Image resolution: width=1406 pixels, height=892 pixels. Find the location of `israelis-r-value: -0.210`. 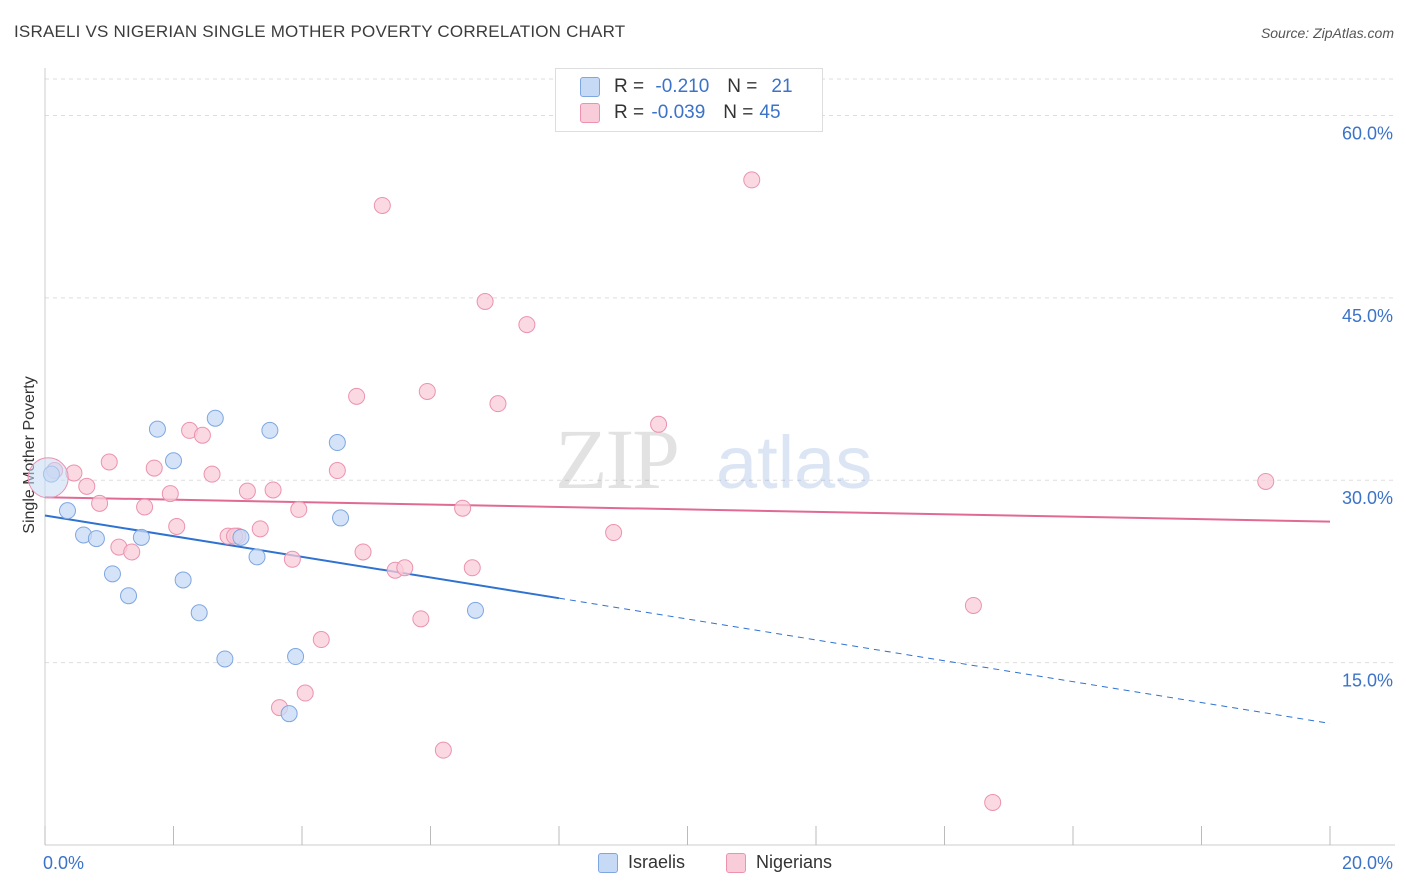

israelis-r-value: -0.210 is located at coordinates (682, 86).